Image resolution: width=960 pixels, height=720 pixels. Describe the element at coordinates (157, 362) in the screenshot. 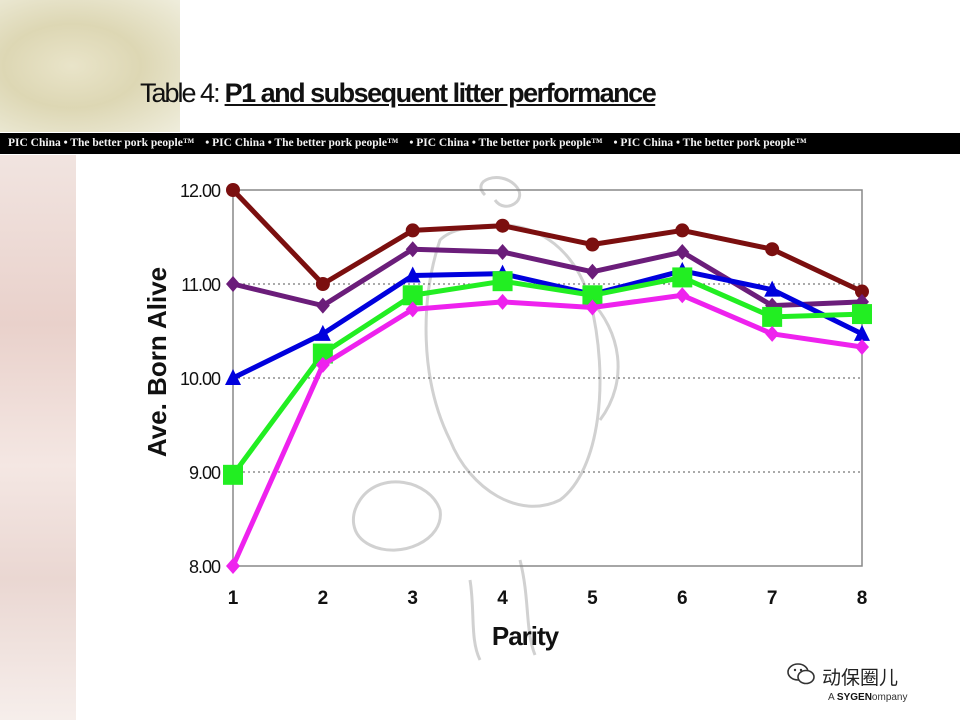

I see `y-axis-label: Ave. Born Alive` at that location.